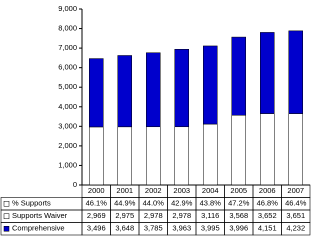  Describe the element at coordinates (40, 215) in the screenshot. I see `legend-label: Supports Waiver` at that location.